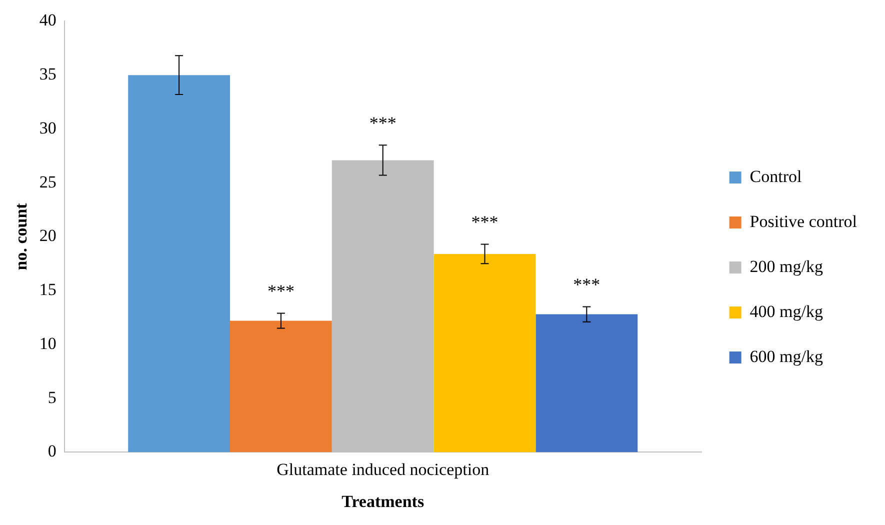  I want to click on x-axis-title: Treatments, so click(383, 502).